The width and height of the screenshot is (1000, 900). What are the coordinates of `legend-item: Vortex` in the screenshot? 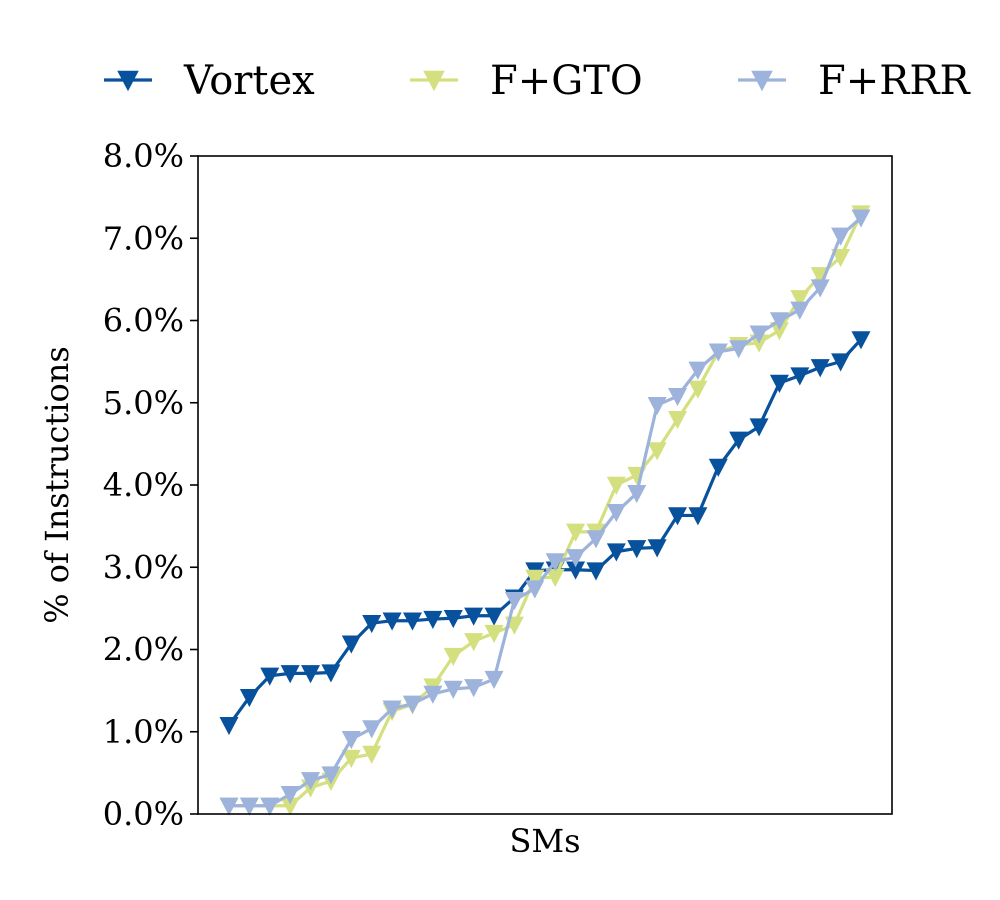 It's located at (209, 81).